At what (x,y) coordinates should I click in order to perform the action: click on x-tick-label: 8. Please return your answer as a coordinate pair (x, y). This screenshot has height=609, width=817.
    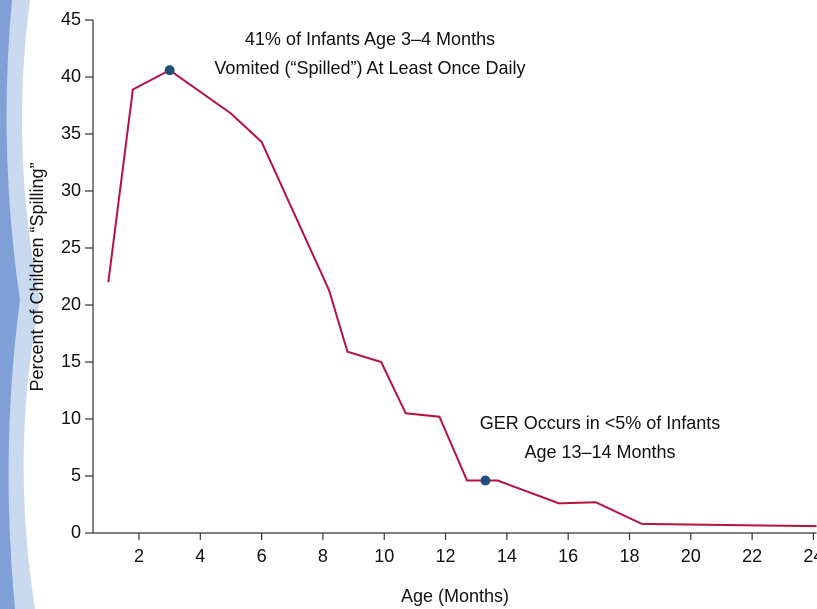
    Looking at the image, I should click on (323, 556).